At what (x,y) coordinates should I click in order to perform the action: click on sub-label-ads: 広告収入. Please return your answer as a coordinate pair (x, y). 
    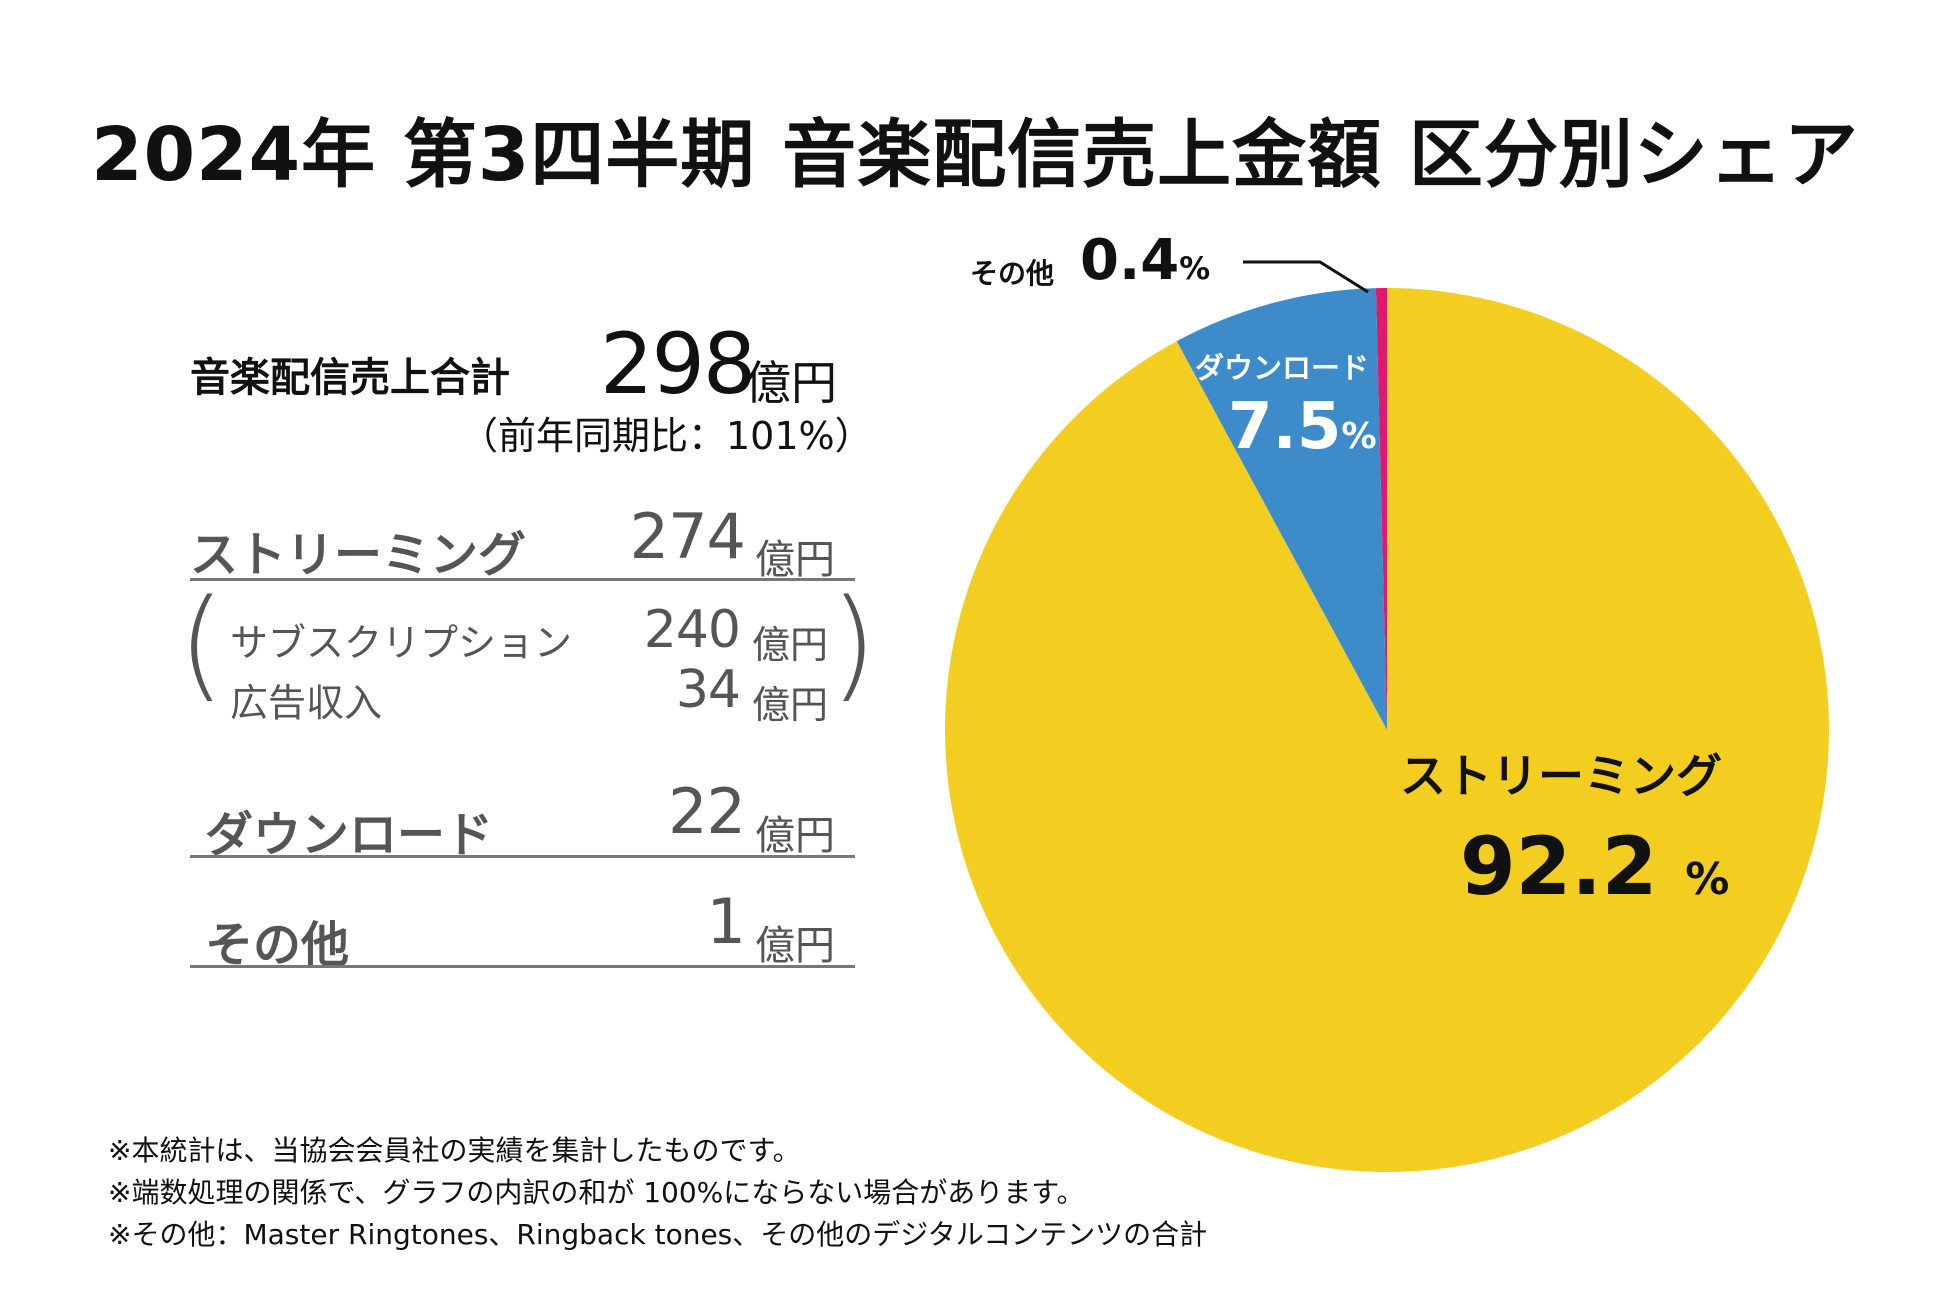
    Looking at the image, I should click on (306, 703).